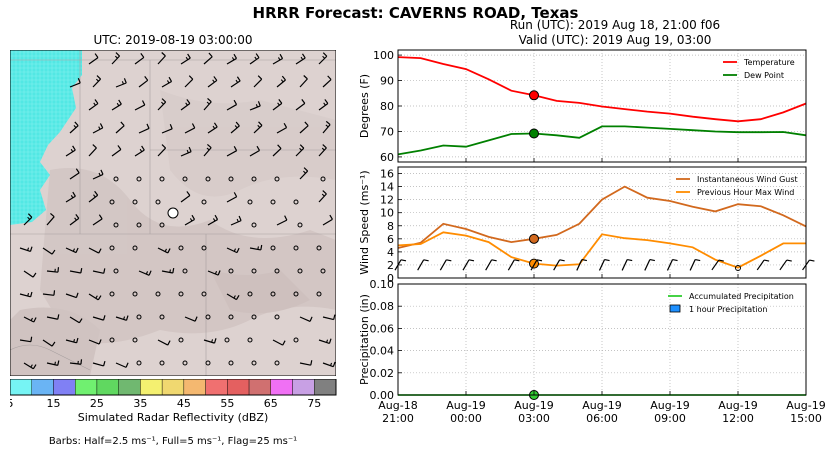 This screenshot has width=831, height=460. What do you see at coordinates (769, 62) in the screenshot?
I see `legend-label: Temperature` at bounding box center [769, 62].